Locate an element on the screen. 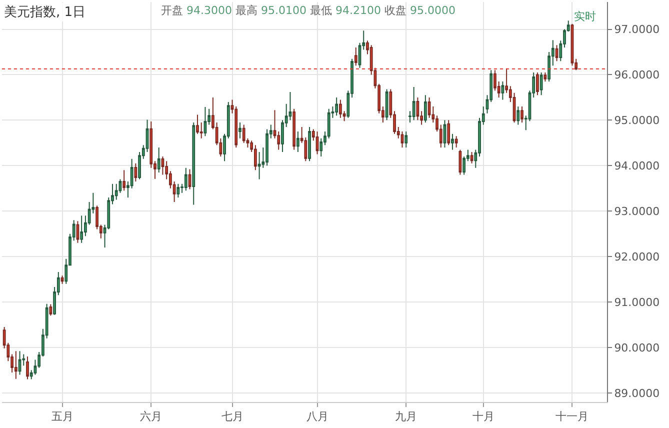 This screenshot has width=669, height=428. annotation: 实时 is located at coordinates (585, 16).